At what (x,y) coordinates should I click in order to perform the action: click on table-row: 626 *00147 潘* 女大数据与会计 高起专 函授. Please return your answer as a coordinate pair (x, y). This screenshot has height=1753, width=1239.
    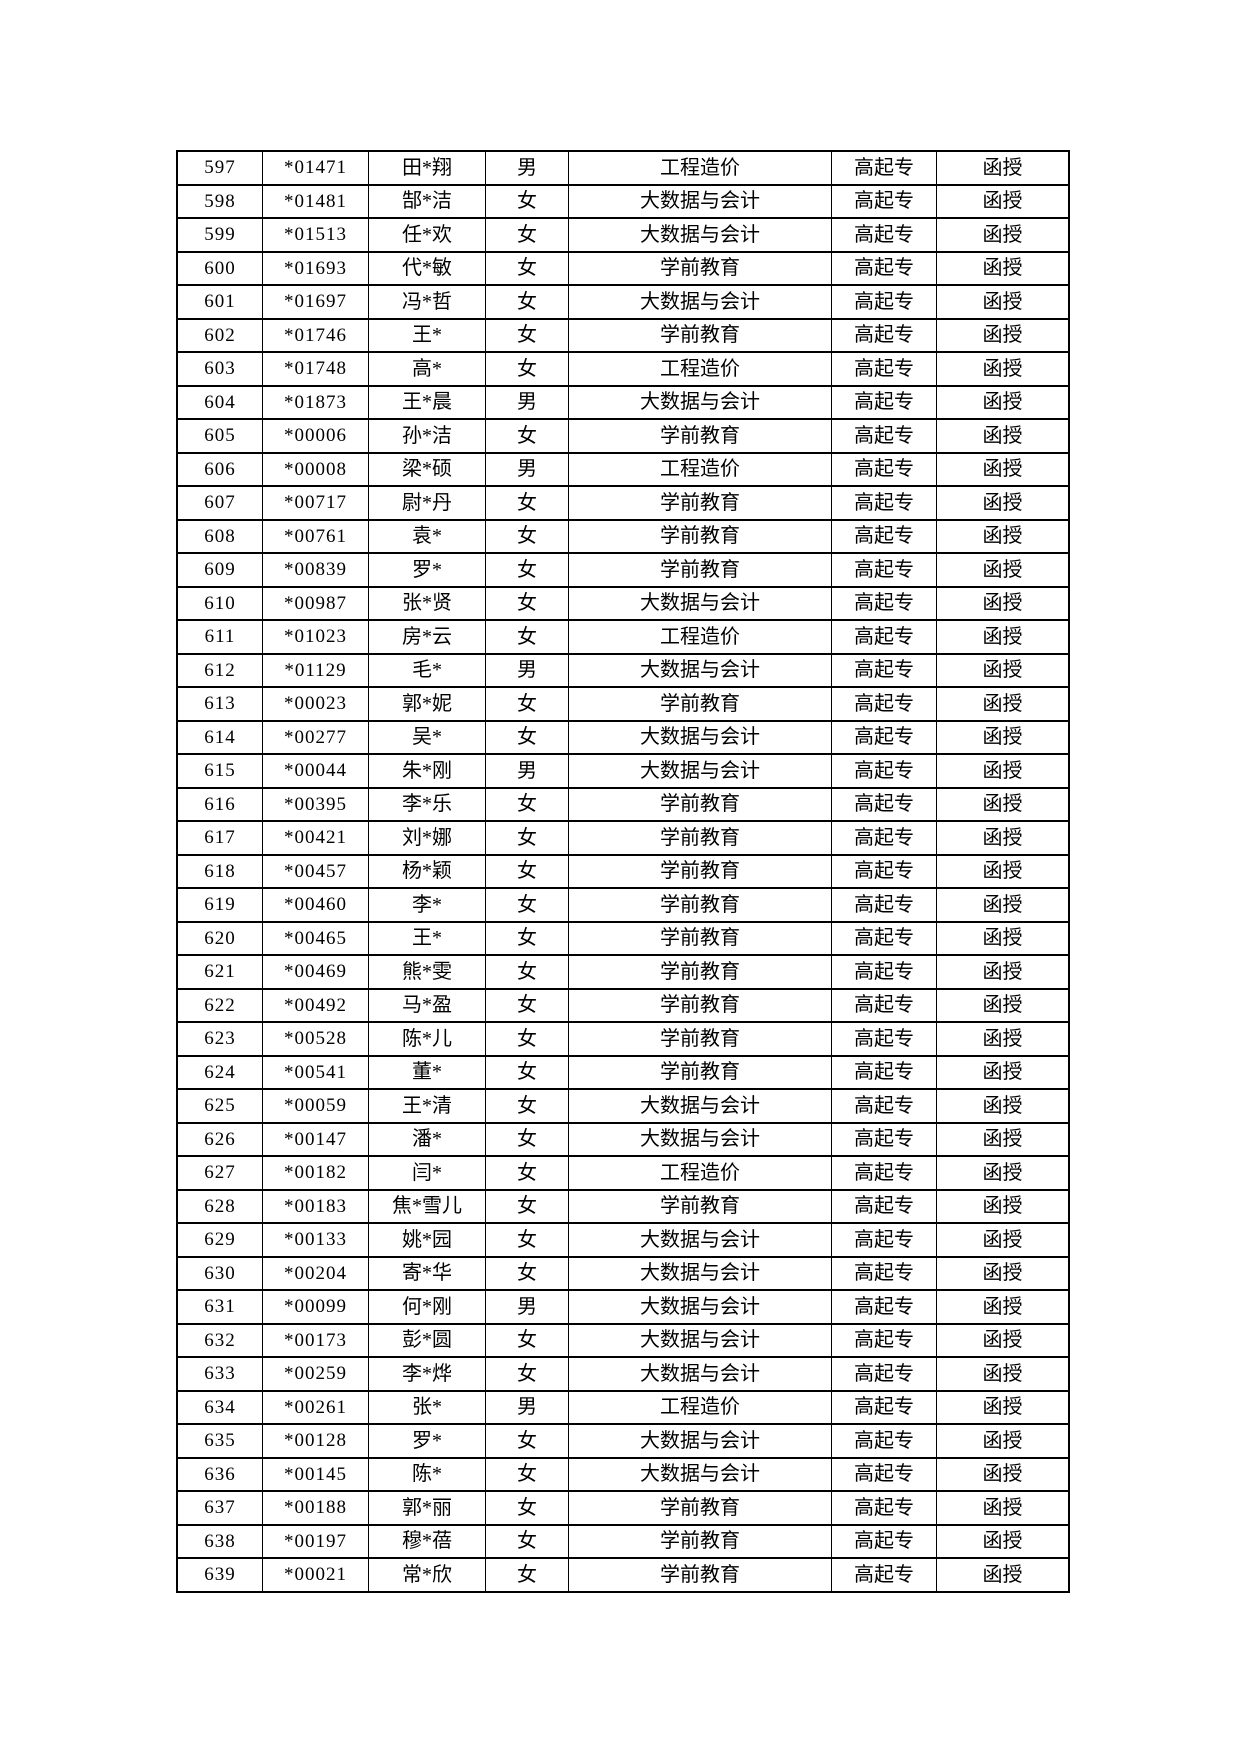
    Looking at the image, I should click on (623, 1139).